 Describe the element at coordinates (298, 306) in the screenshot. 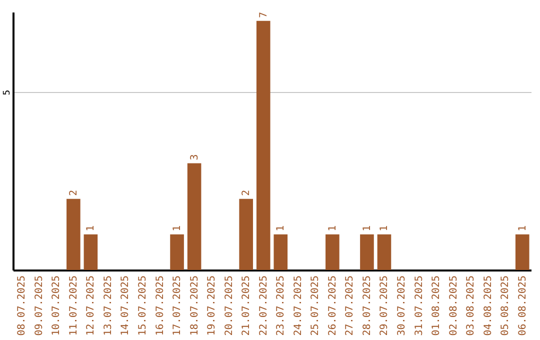

I see `x-tick-label: 24.07.2025` at that location.